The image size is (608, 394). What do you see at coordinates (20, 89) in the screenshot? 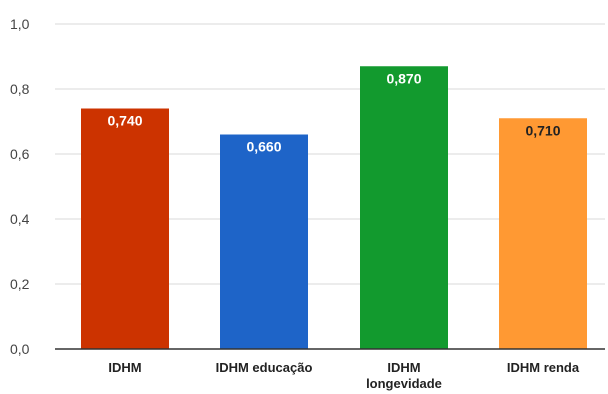
I see `y-tick-label: 0,8` at bounding box center [20, 89].